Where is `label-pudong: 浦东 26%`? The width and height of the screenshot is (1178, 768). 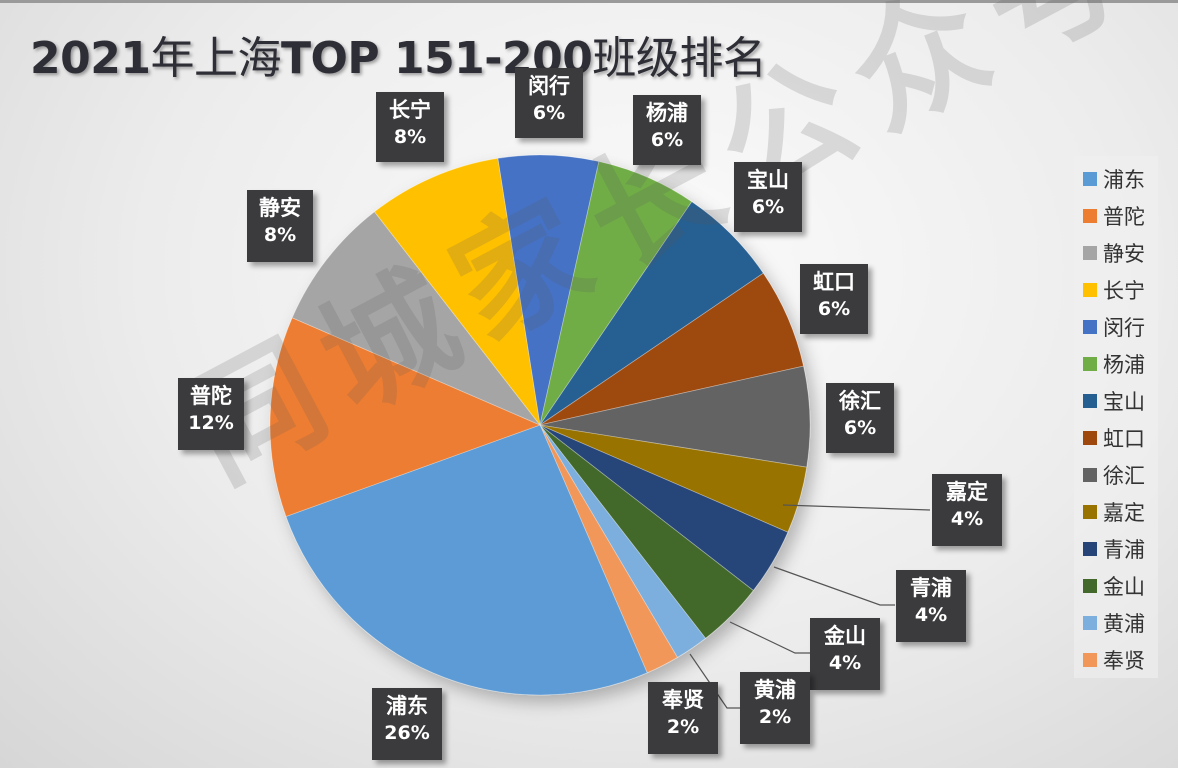 label-pudong: 浦东 26% is located at coordinates (407, 724).